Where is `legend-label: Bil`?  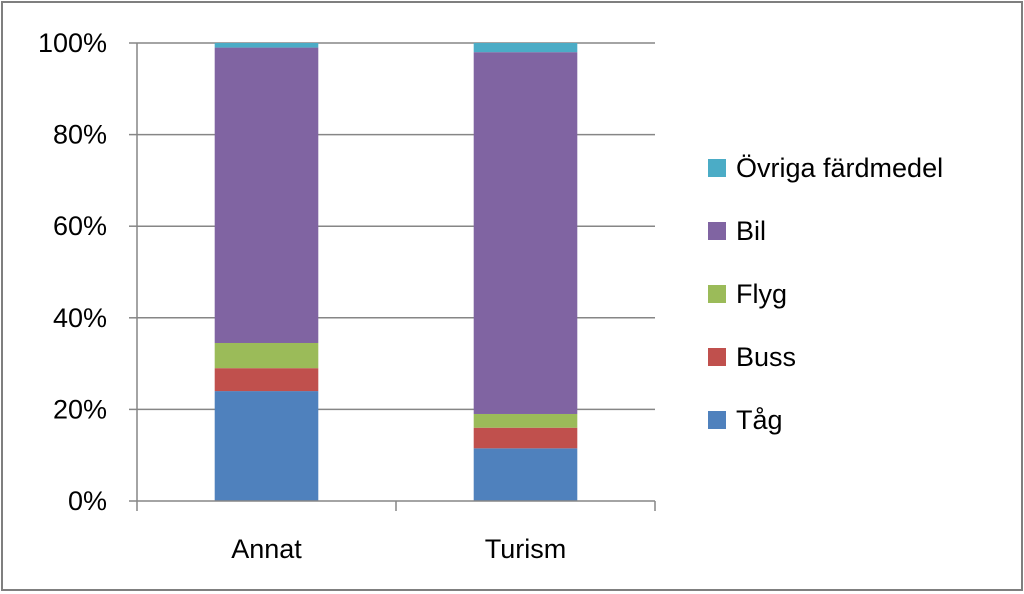
legend-label: Bil is located at coordinates (751, 231).